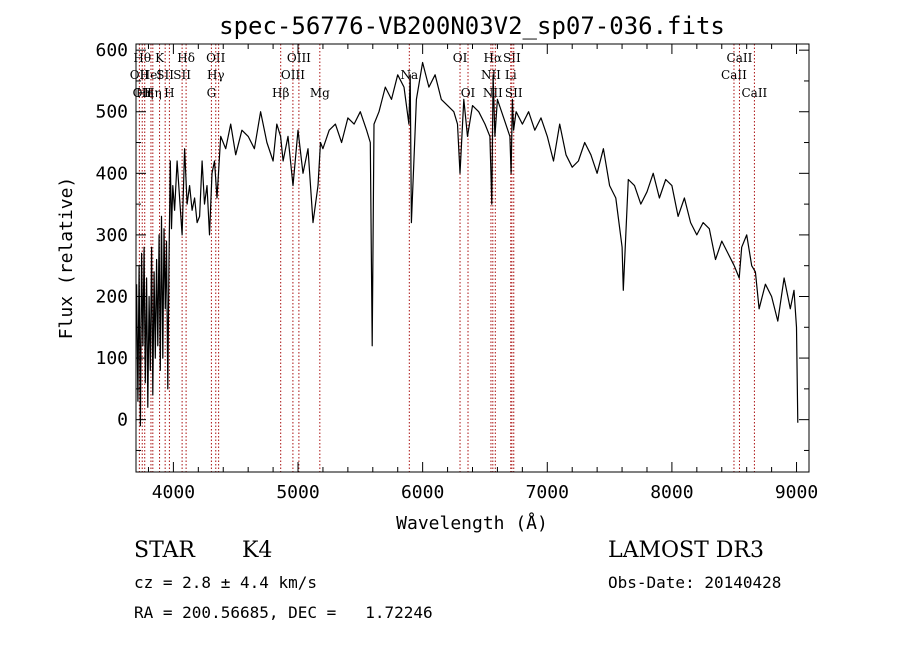  Describe the element at coordinates (472, 523) in the screenshot. I see `x-axis-label: Wavelength (Å)` at that location.